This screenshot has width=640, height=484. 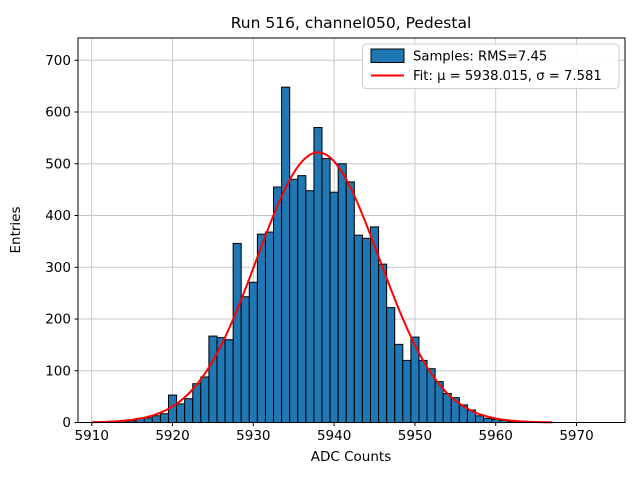 I want to click on y-tick-label: 300, so click(x=58, y=268).